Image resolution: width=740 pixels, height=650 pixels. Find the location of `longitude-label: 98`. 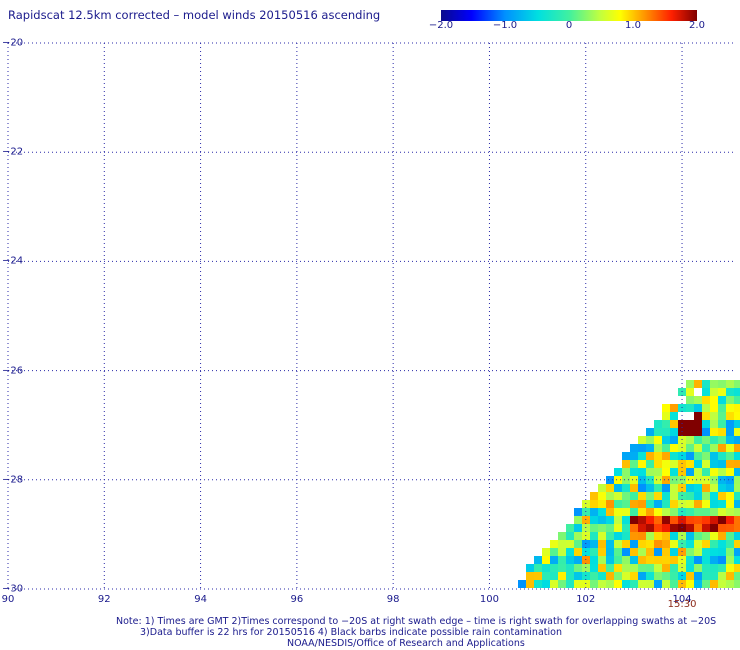

longitude-label: 98 is located at coordinates (393, 599).